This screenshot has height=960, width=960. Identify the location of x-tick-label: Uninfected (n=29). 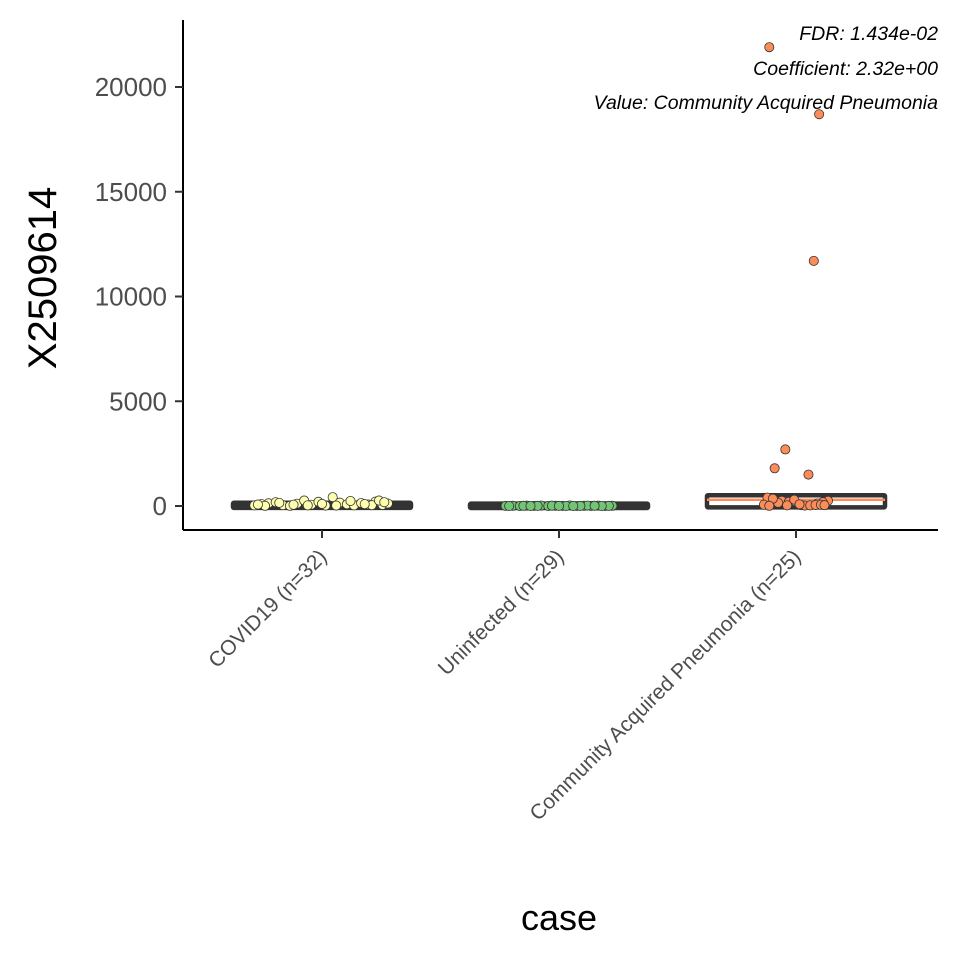
(501, 612).